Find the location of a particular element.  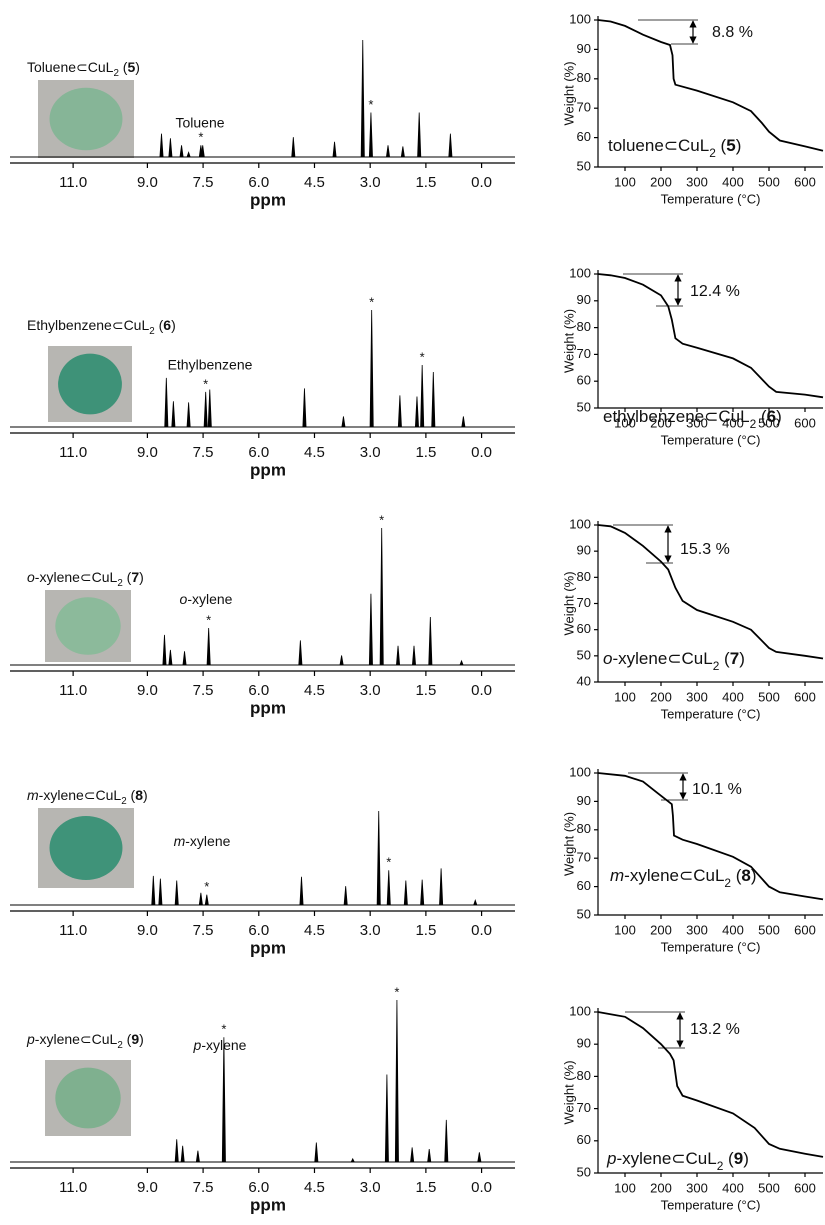

tga-title: m-xylene⊂CuL2 (8) is located at coordinates (683, 878).